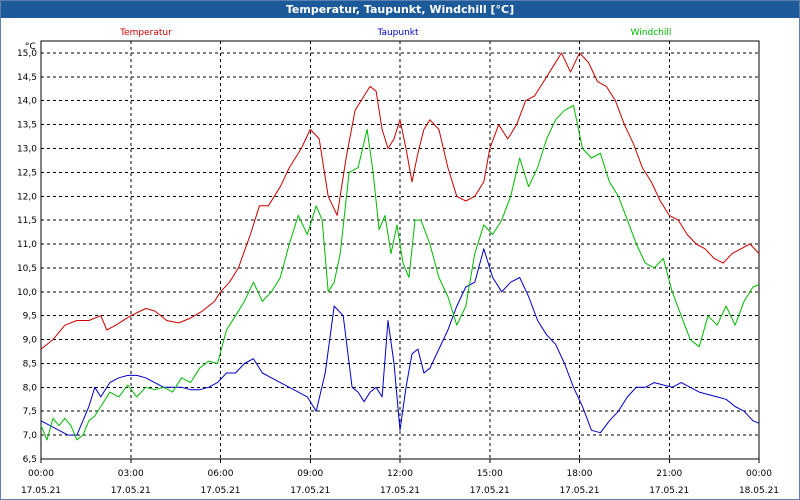  I want to click on y-tick-label: 13,5, so click(27, 126).